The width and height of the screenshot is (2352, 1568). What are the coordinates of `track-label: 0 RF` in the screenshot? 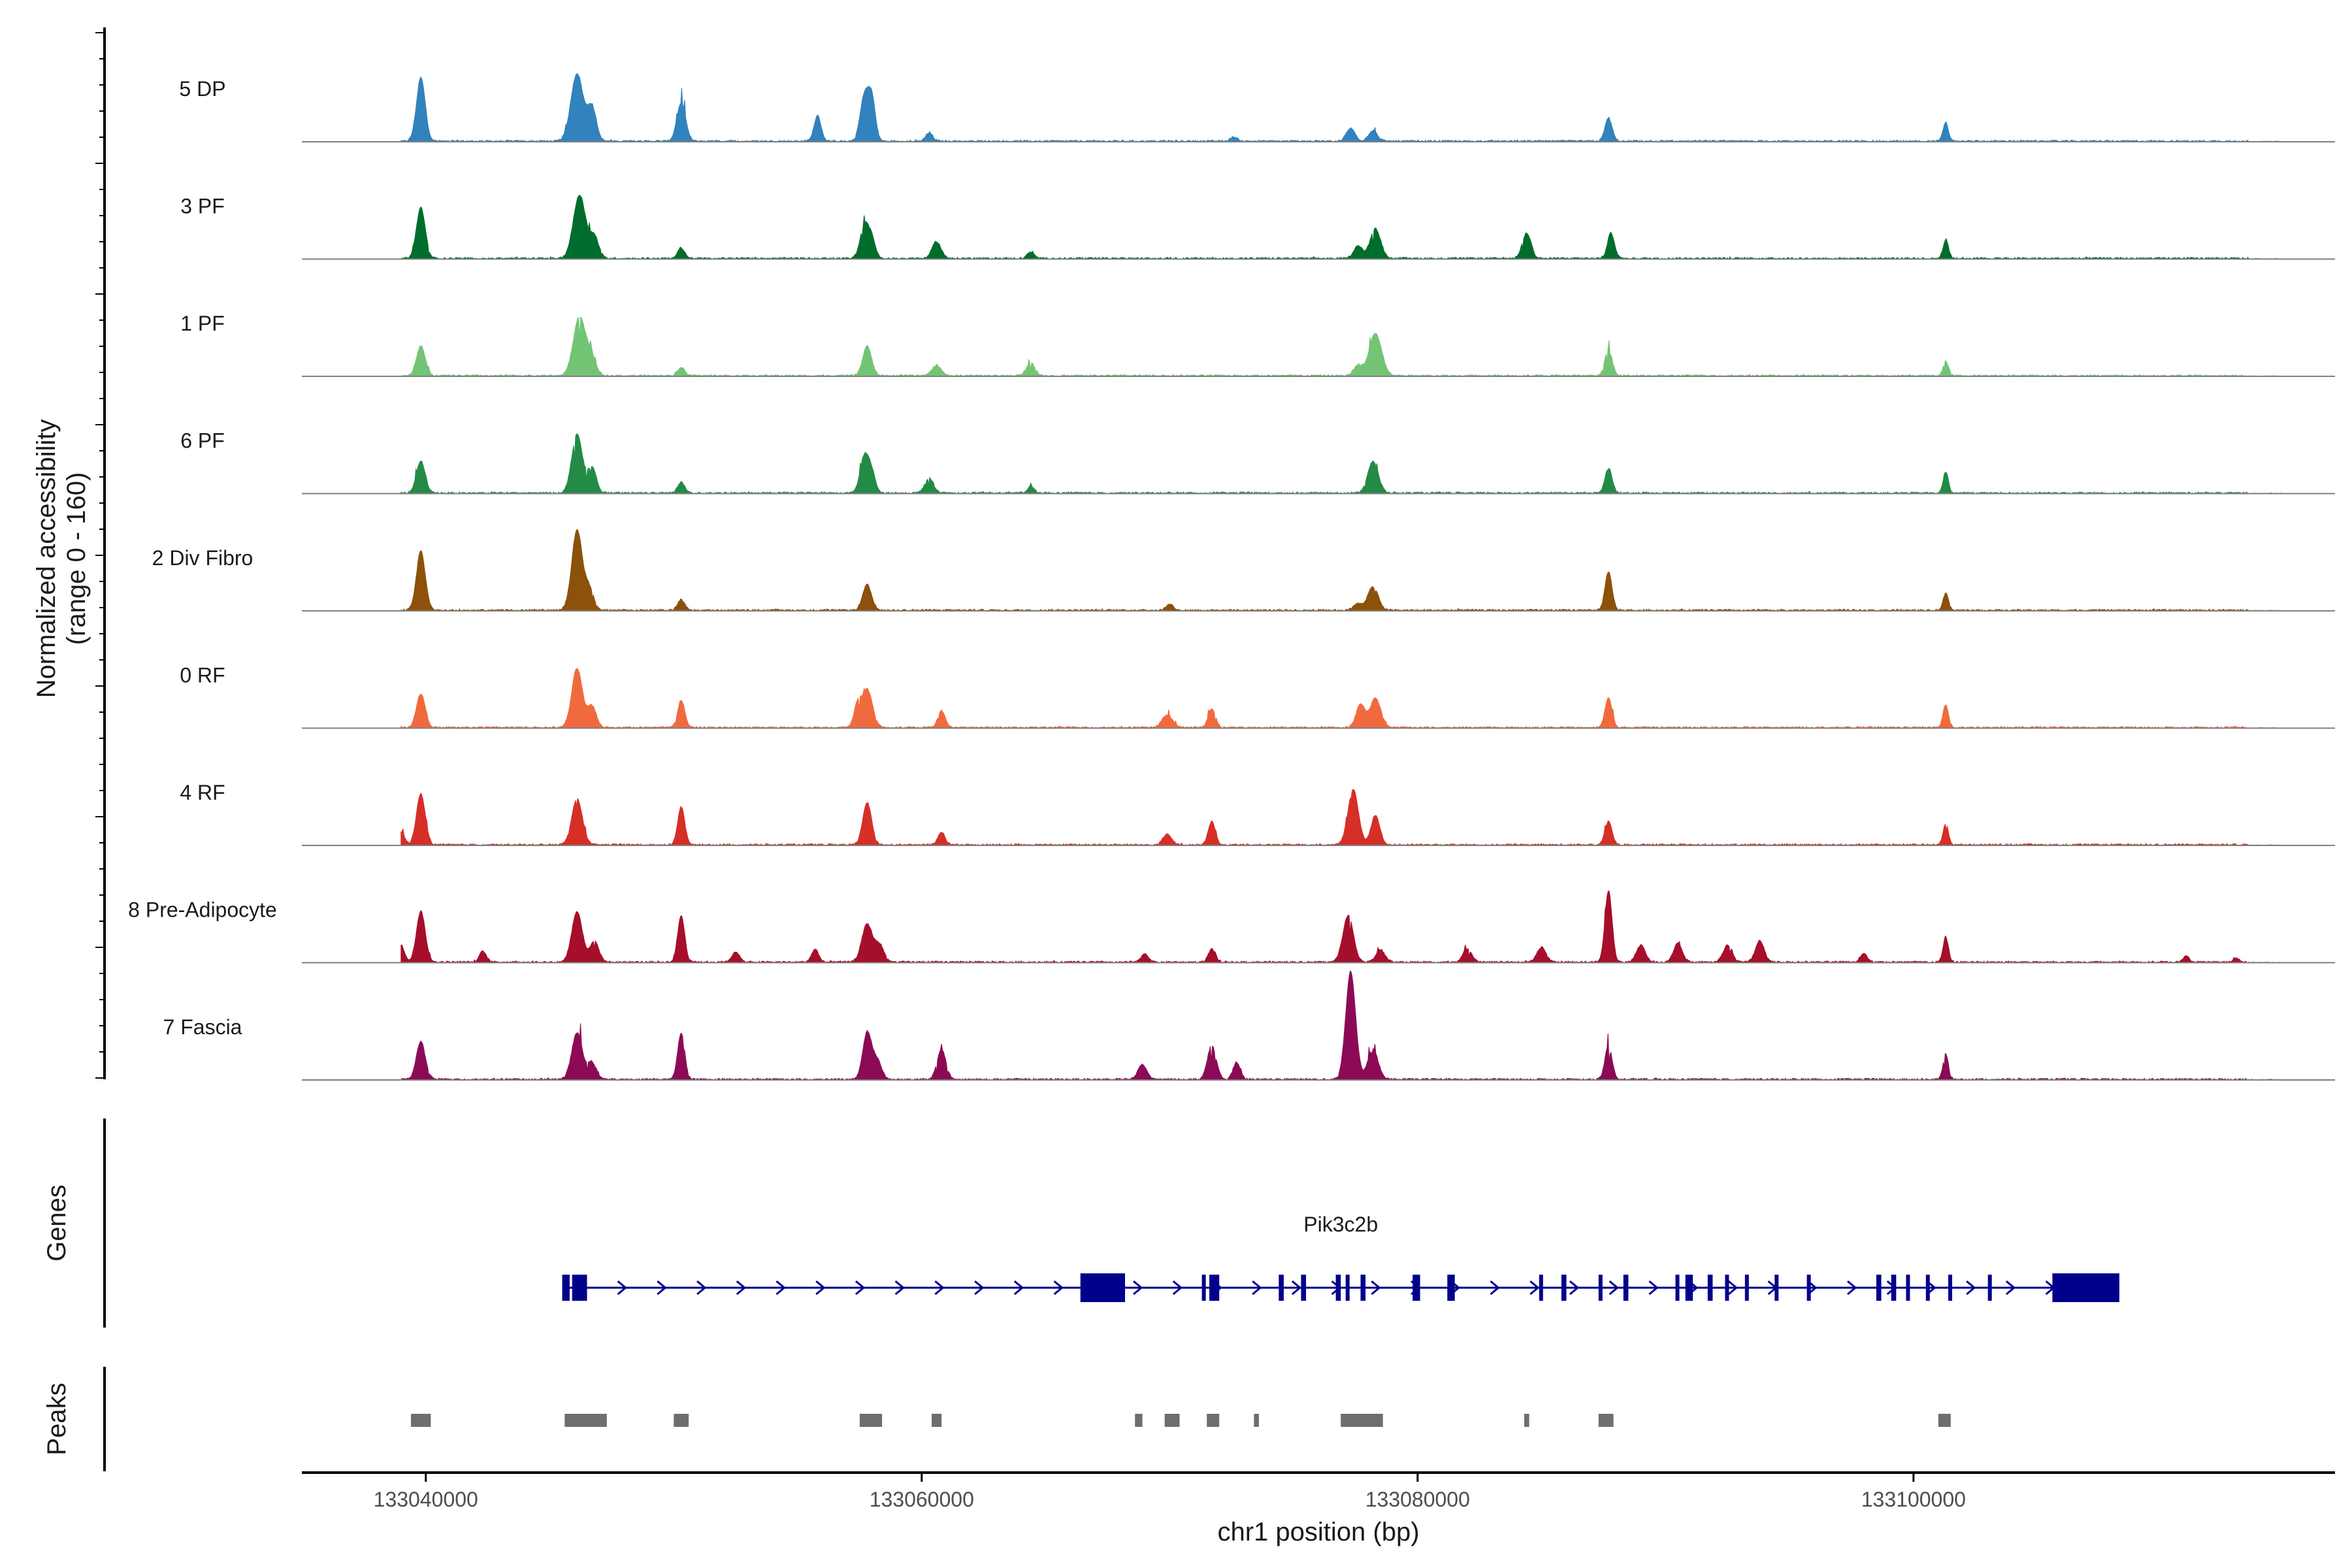 It's located at (202, 675).